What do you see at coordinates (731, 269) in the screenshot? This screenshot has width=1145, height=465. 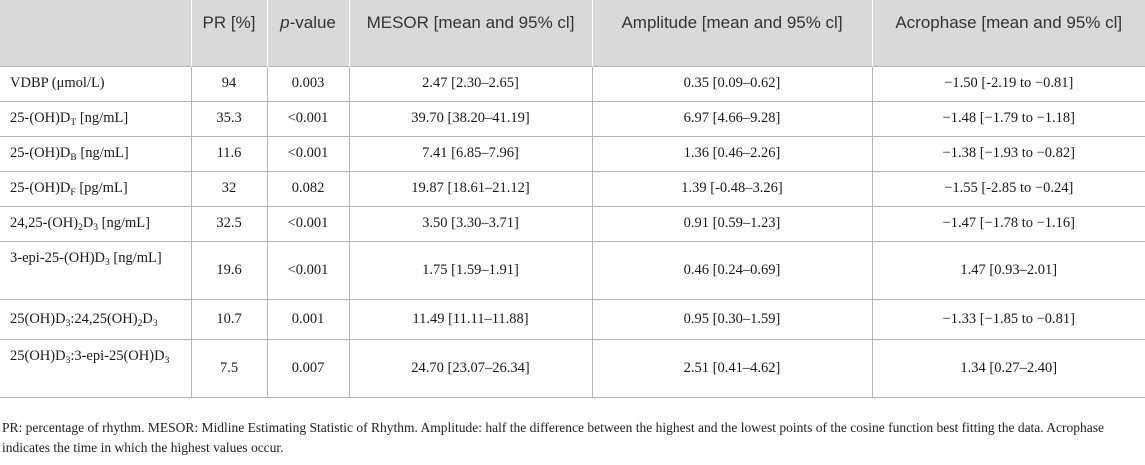 I see `cell-amplitude: 0.46 [0.24–0.69]` at bounding box center [731, 269].